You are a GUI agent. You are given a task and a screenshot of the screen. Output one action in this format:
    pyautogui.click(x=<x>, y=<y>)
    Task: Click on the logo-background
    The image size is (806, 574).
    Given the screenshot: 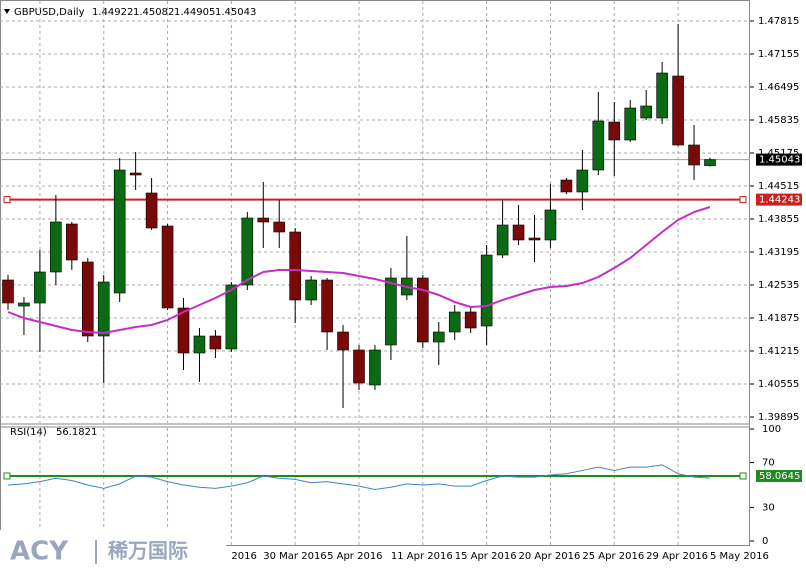 What is the action you would take?
    pyautogui.click(x=113, y=552)
    